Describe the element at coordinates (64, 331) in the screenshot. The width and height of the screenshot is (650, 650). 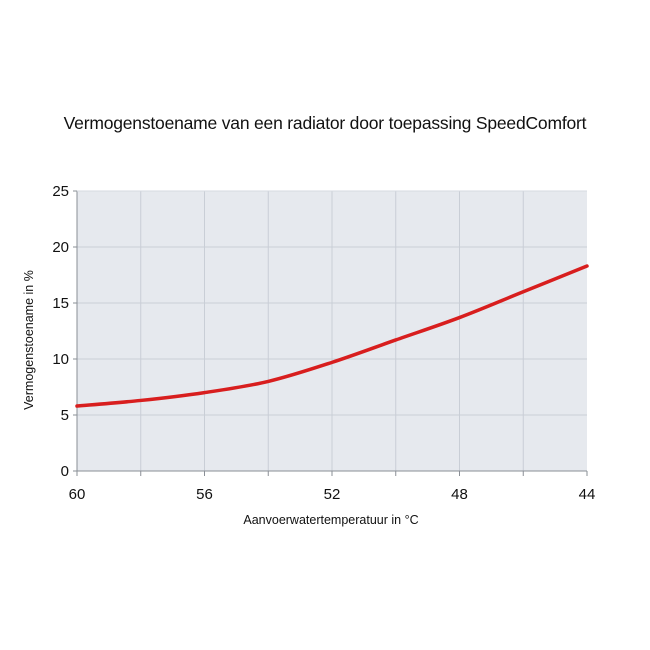
I see `y-axis-ticks: 0 5 10 15 20 25` at that location.